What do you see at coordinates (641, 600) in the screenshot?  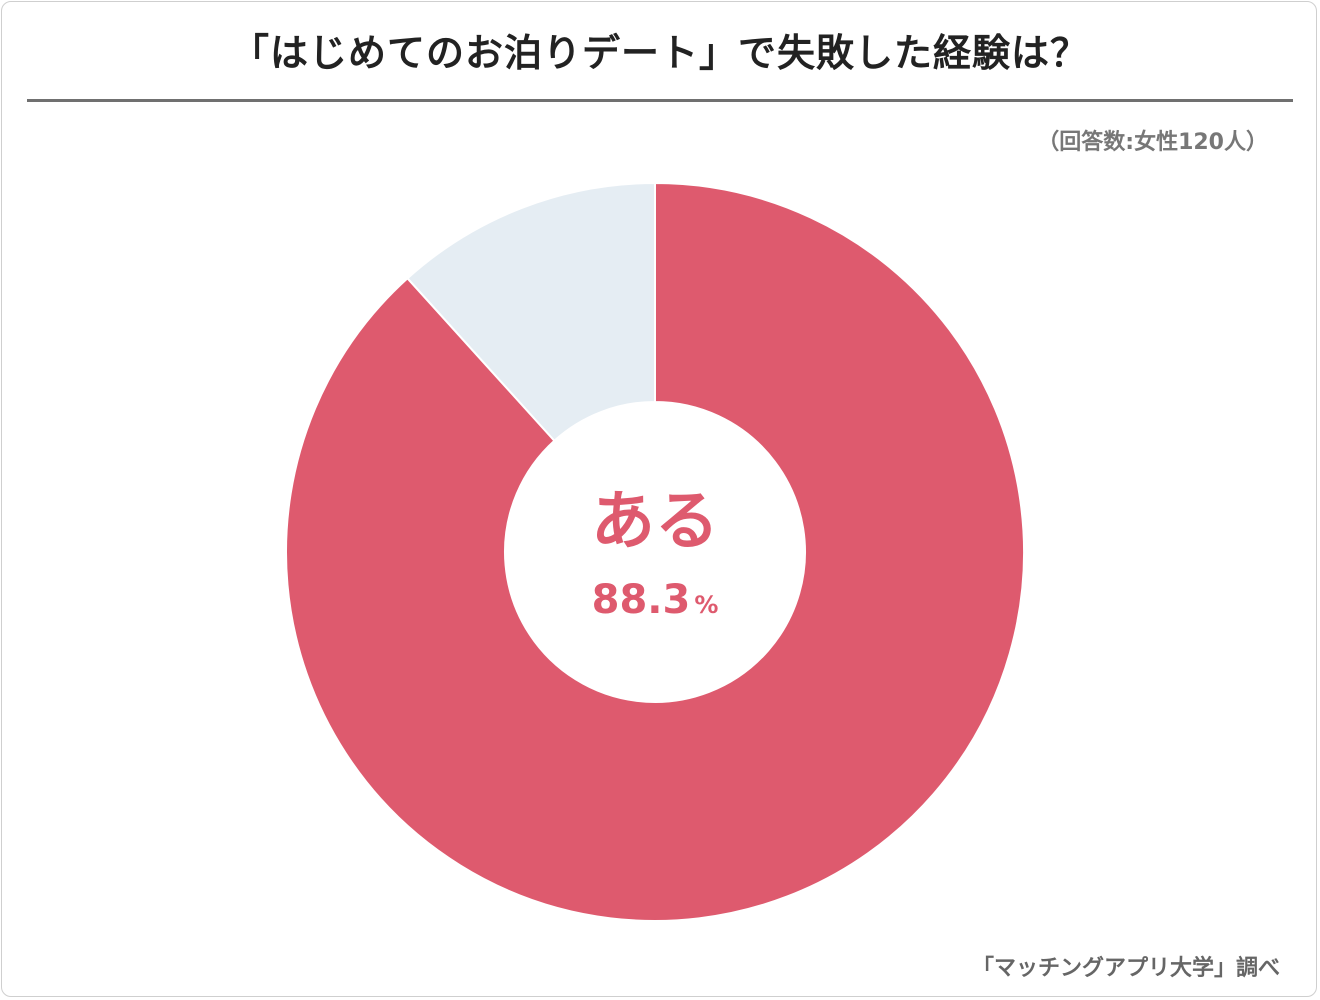 I see `center-value-number: 88.3` at bounding box center [641, 600].